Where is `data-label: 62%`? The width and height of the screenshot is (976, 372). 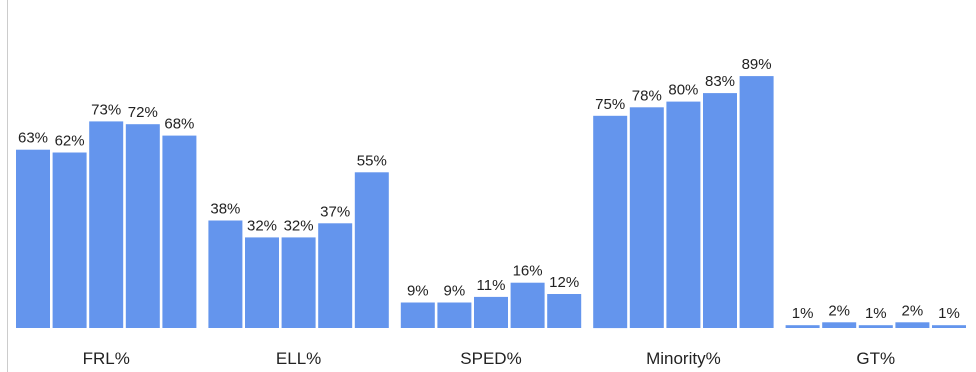
data-label: 62% is located at coordinates (70, 141).